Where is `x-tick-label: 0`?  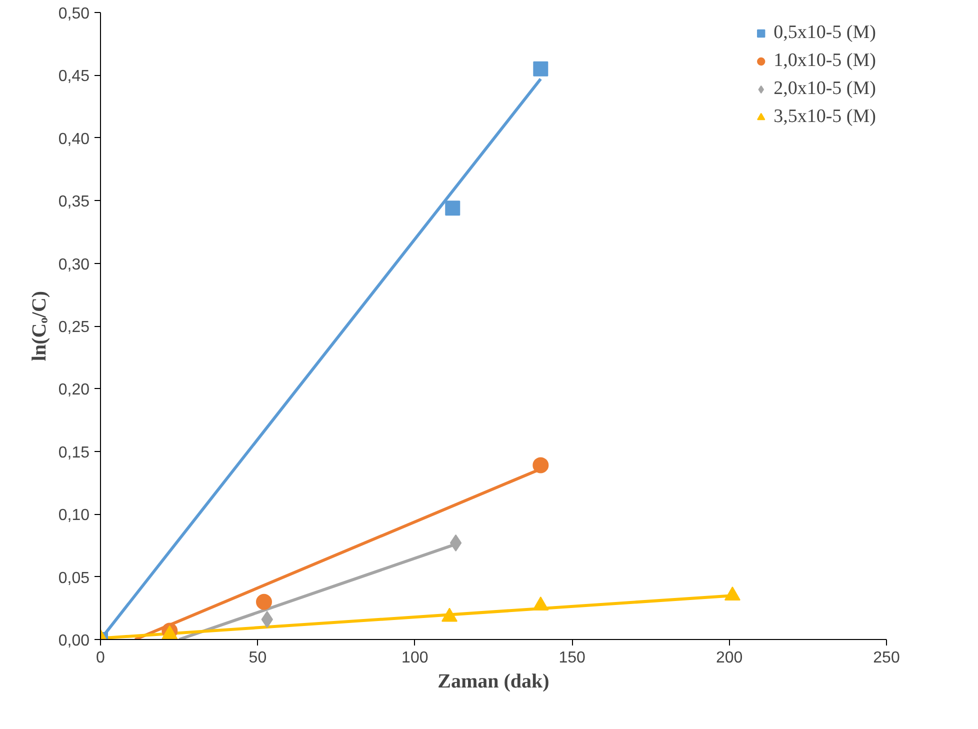 x-tick-label: 0 is located at coordinates (101, 658).